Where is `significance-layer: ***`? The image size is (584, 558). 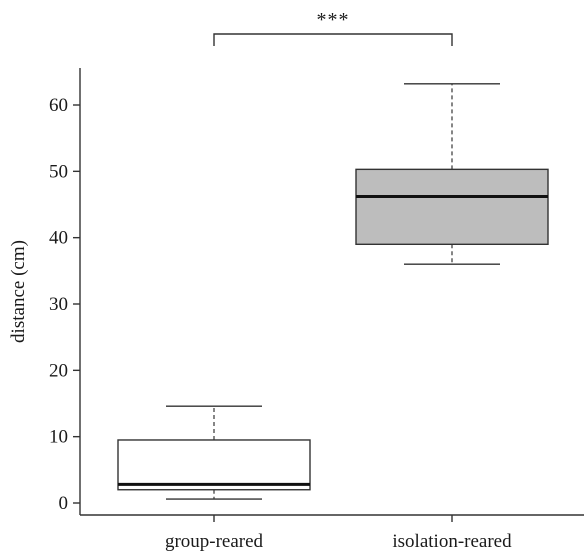 significance-layer: *** is located at coordinates (333, 27).